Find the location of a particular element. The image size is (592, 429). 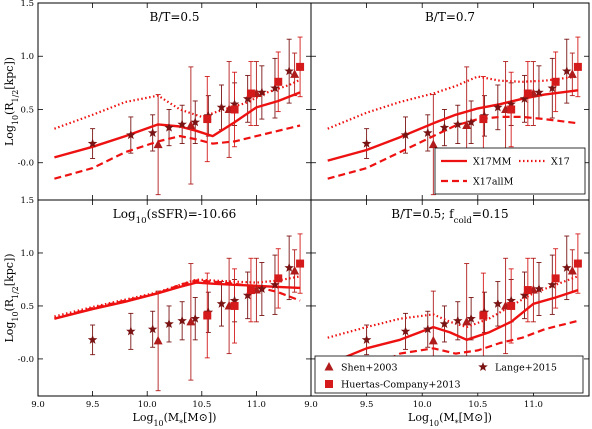

series-line-x17mm is located at coordinates (453, 327).